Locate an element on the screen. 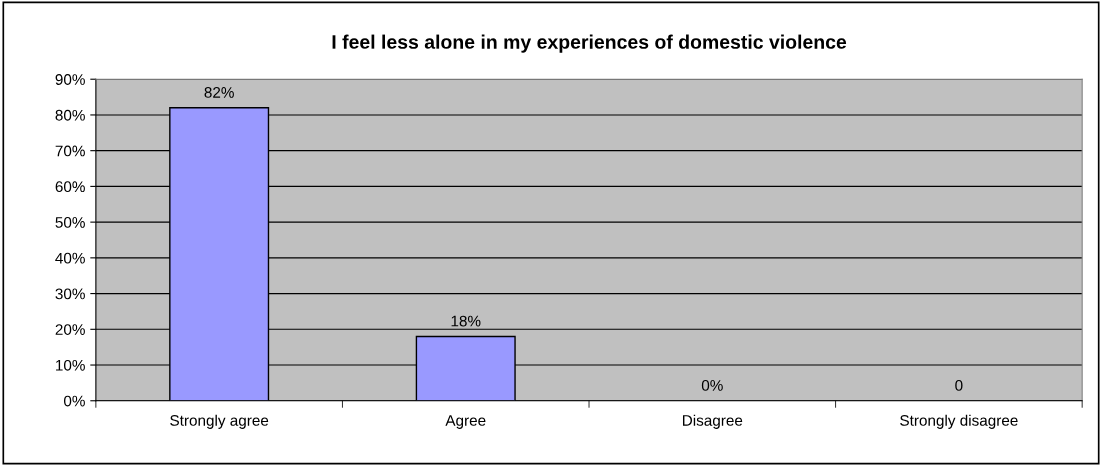  y-tick-label: 10% is located at coordinates (70, 365).